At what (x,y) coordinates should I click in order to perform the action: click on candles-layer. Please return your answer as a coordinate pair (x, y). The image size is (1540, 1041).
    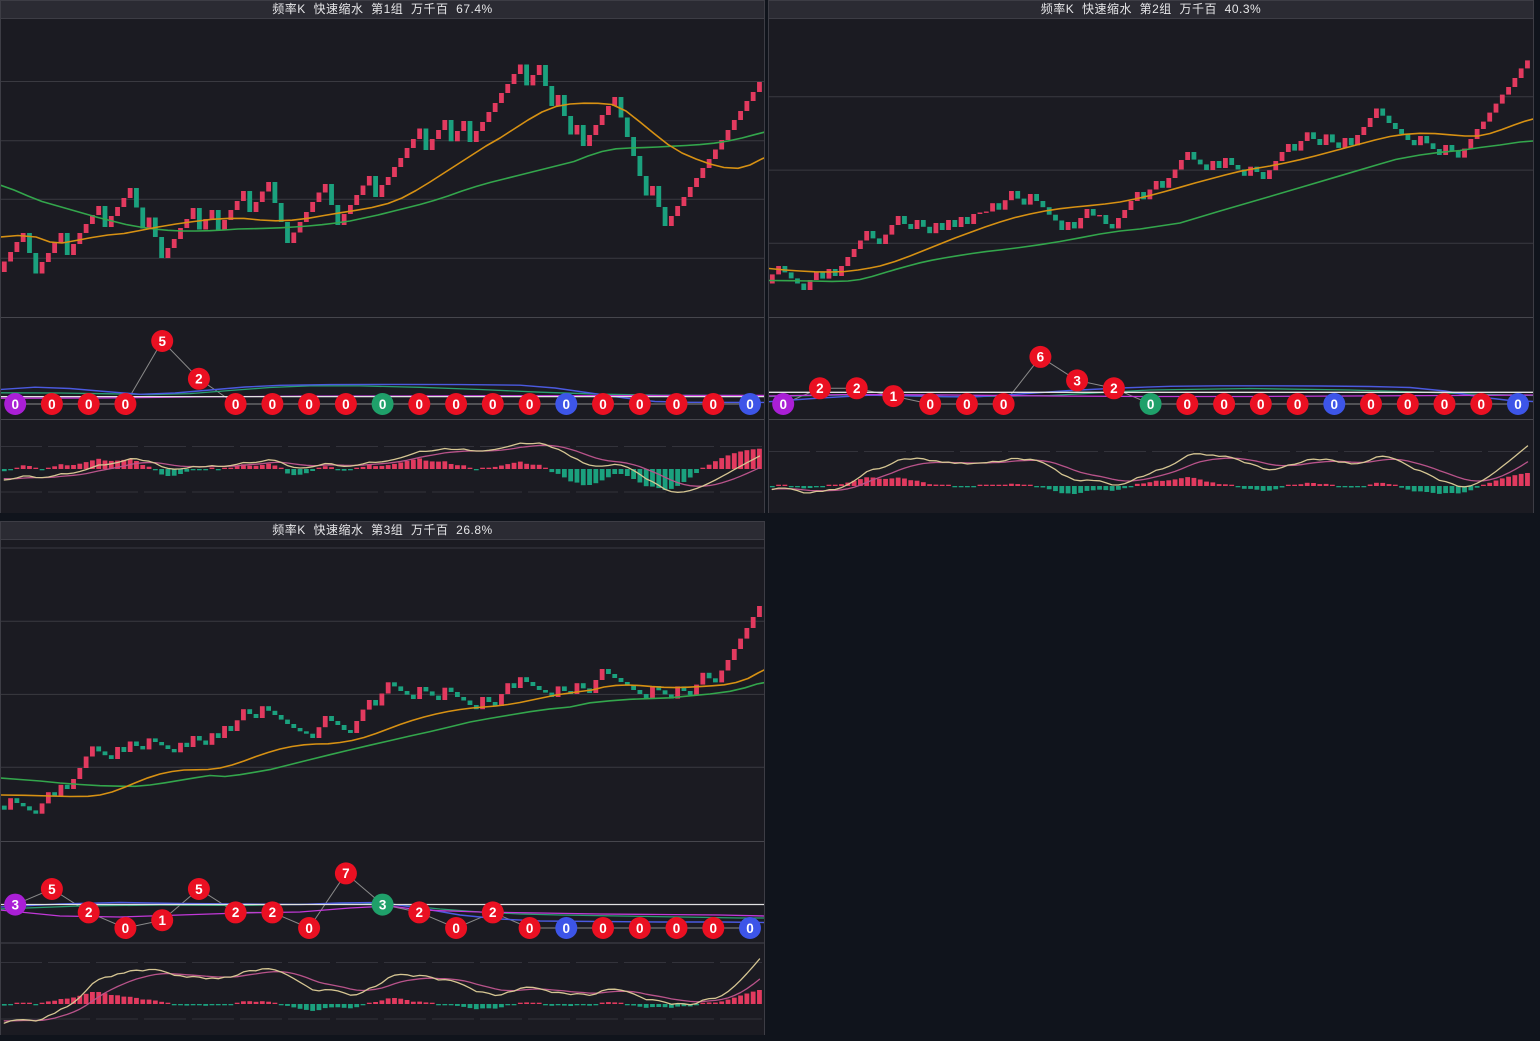
    Looking at the image, I should click on (381, 169).